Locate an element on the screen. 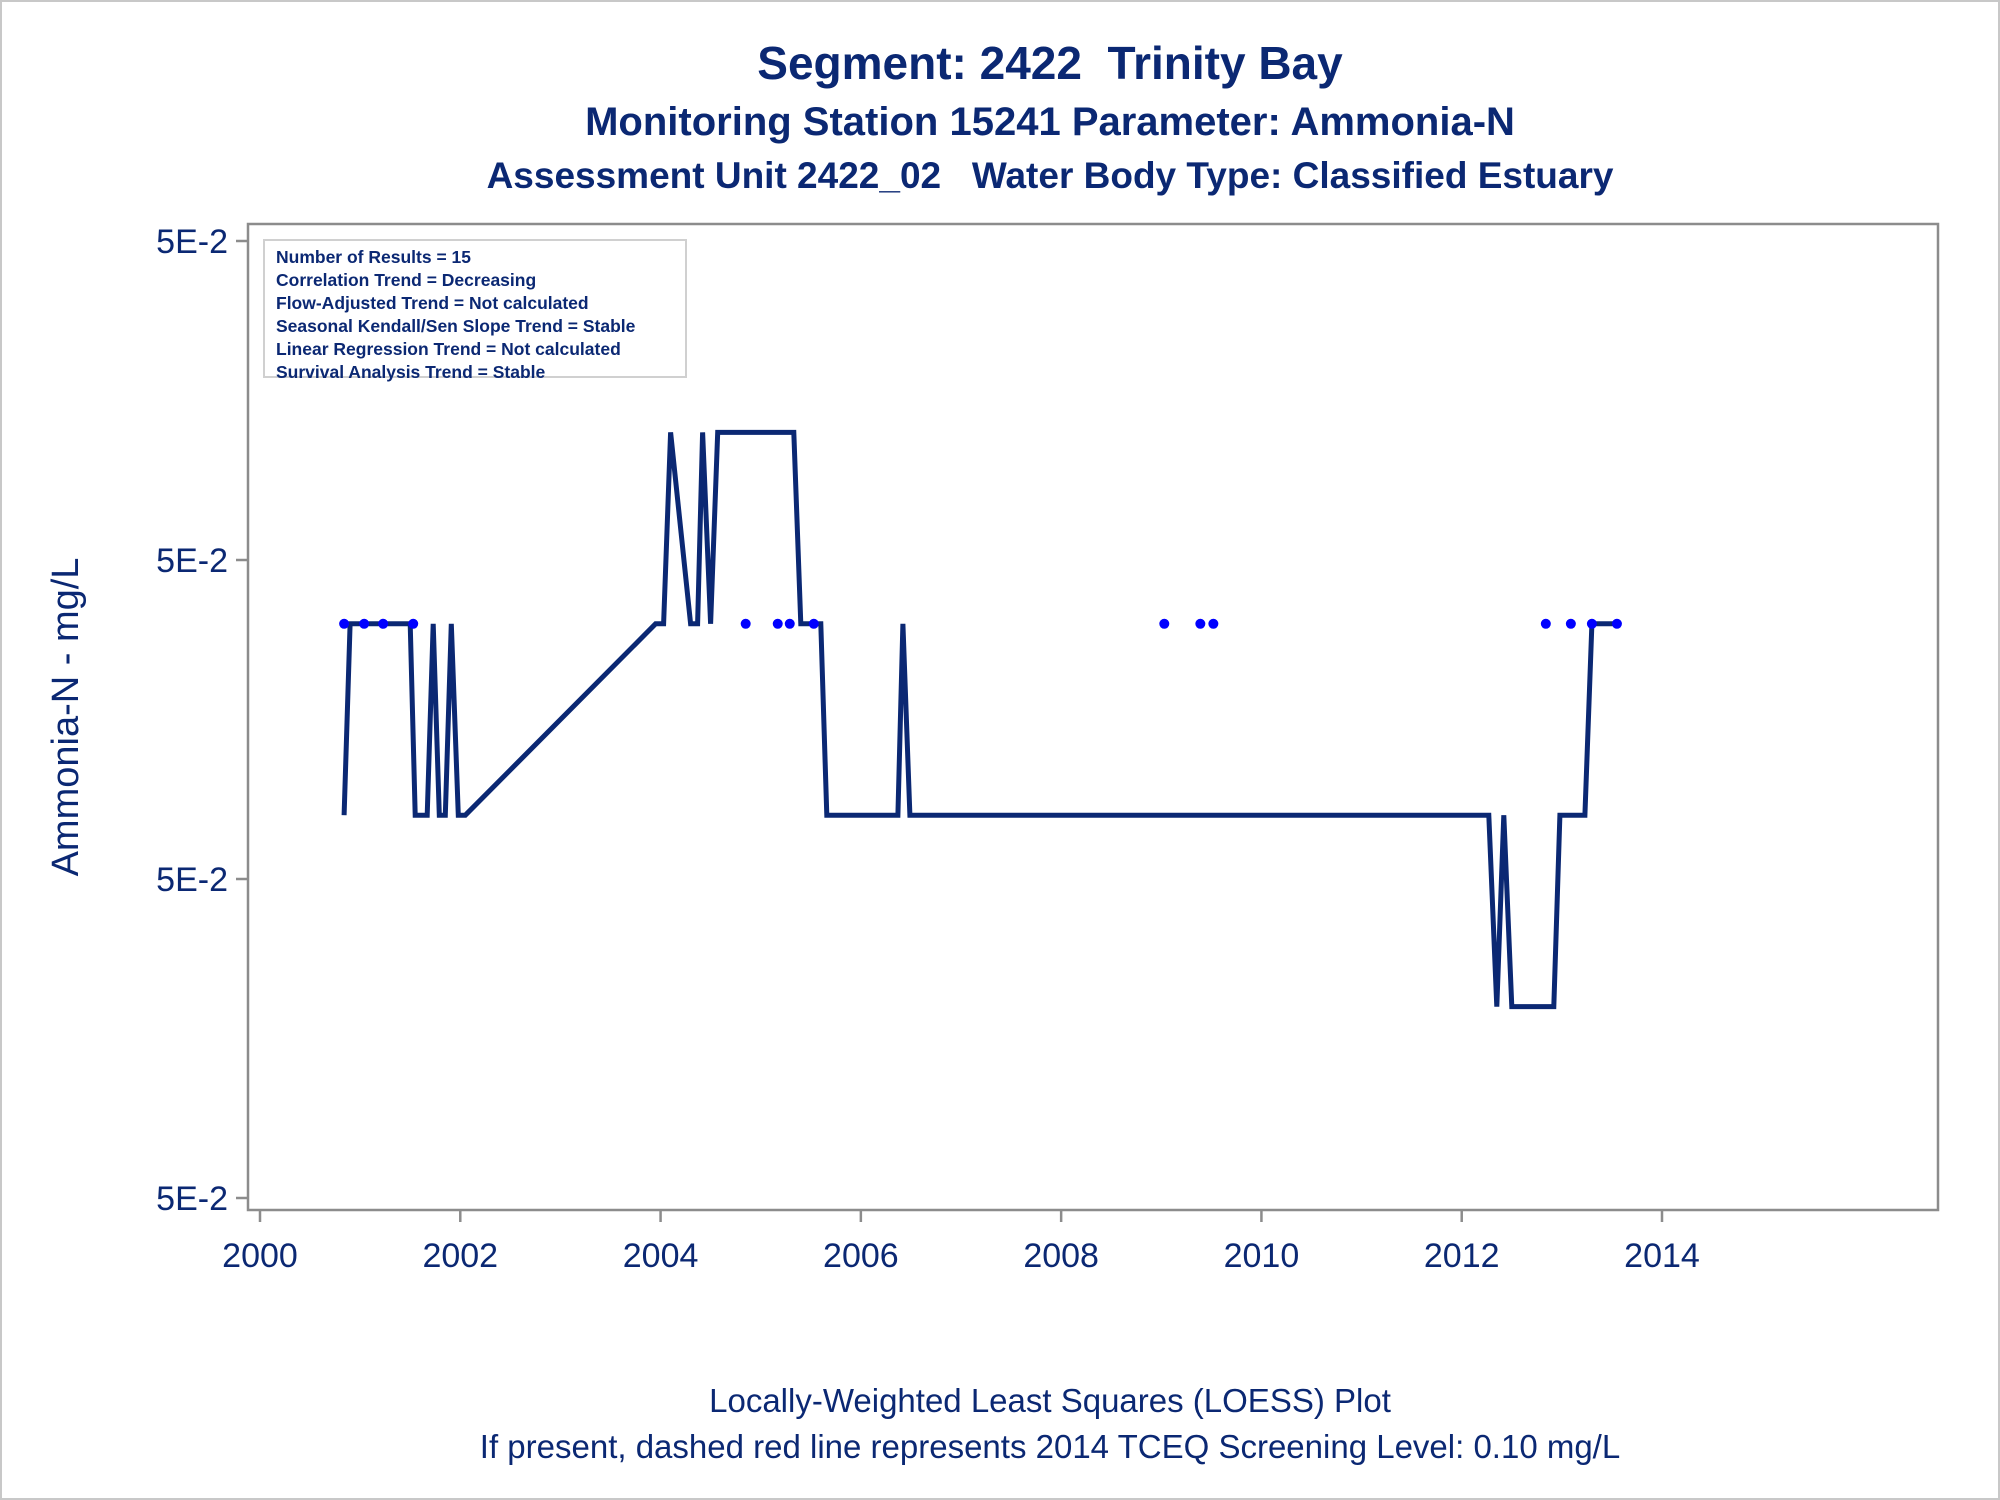  x-tick-label: 2010 is located at coordinates (1262, 1256).